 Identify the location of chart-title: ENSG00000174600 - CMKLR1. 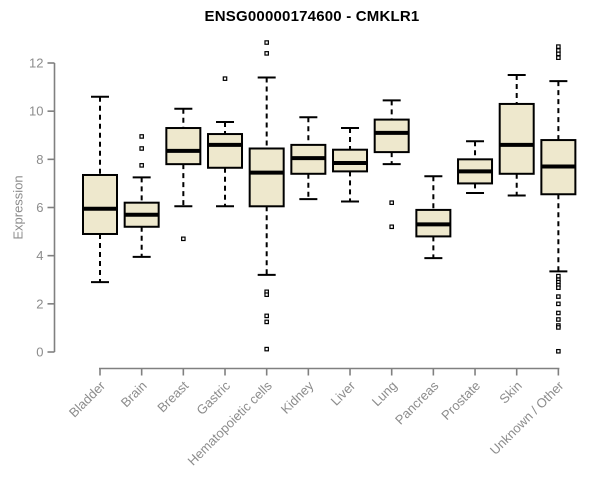
(312, 16).